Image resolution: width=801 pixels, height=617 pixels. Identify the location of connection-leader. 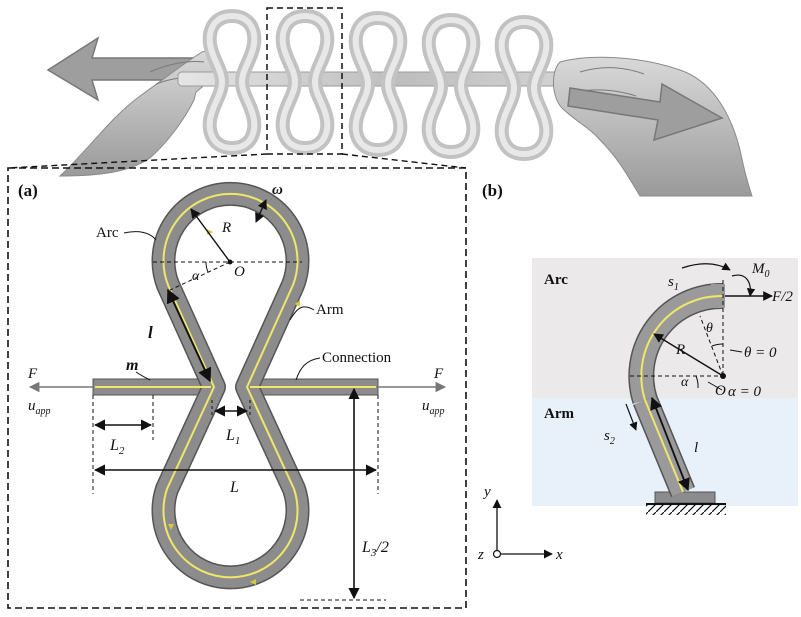
(308, 369).